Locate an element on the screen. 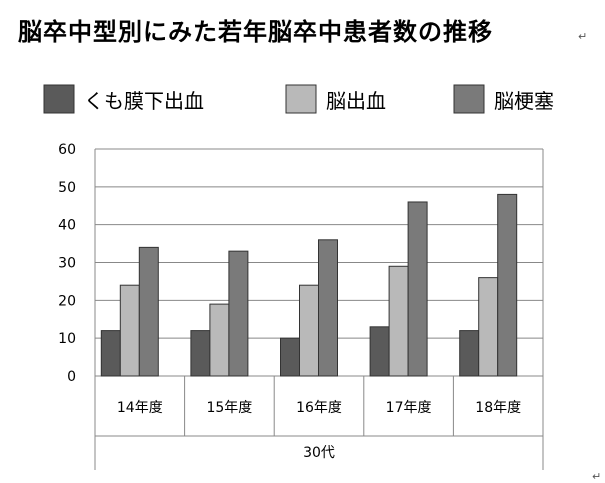 The width and height of the screenshot is (605, 483). x-tick-label: 14年度 is located at coordinates (140, 408).